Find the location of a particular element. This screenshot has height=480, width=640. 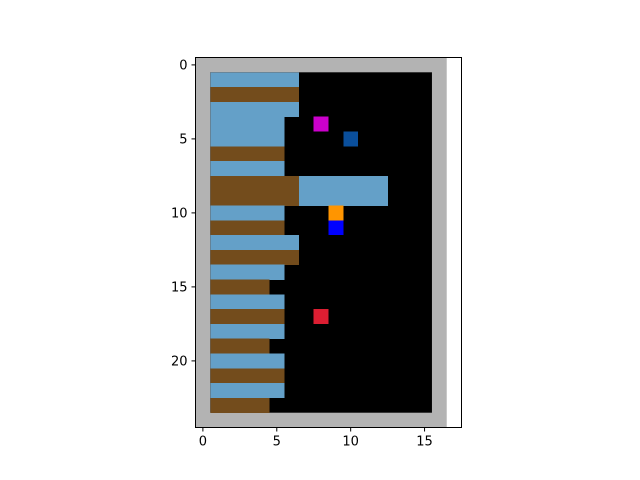

magenta-object is located at coordinates (321, 124).